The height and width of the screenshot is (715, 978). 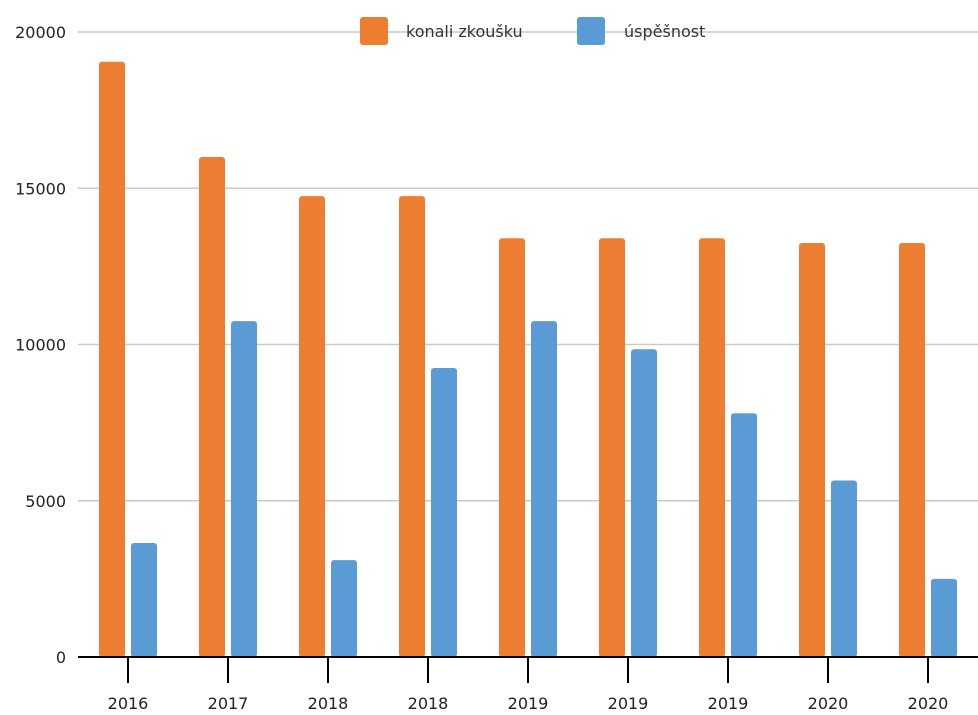 I want to click on legend: konali zkoušku úspěšnost, so click(x=532, y=31).